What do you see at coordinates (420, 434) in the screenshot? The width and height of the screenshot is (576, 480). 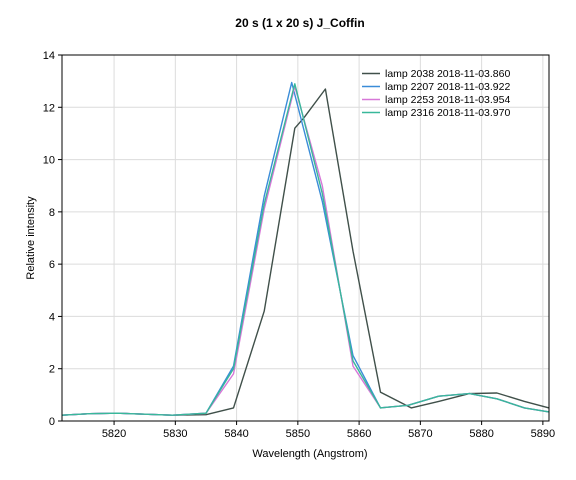 I see `x-tick-label: 5870` at bounding box center [420, 434].